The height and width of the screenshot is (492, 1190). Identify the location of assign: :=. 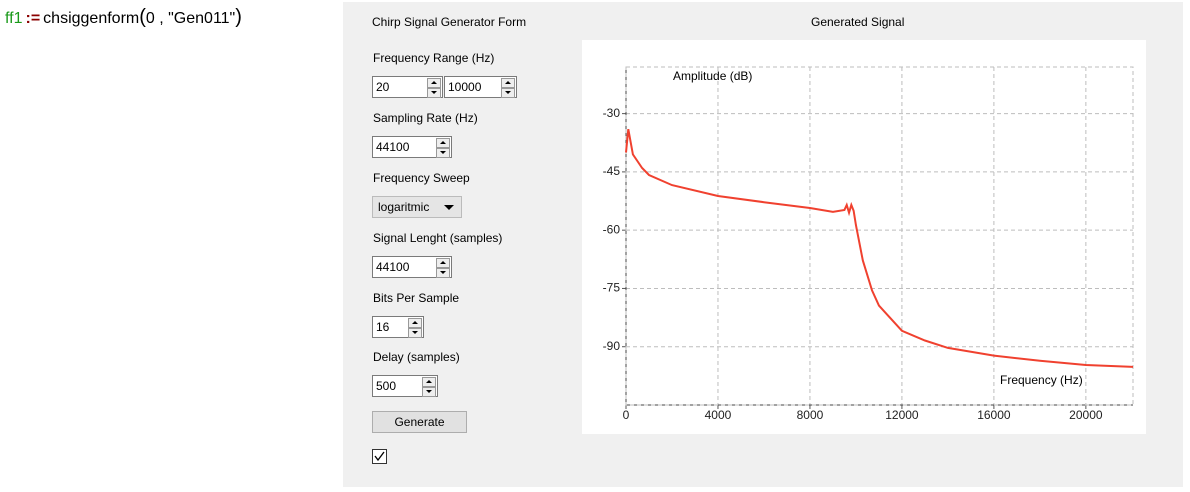
(33, 18).